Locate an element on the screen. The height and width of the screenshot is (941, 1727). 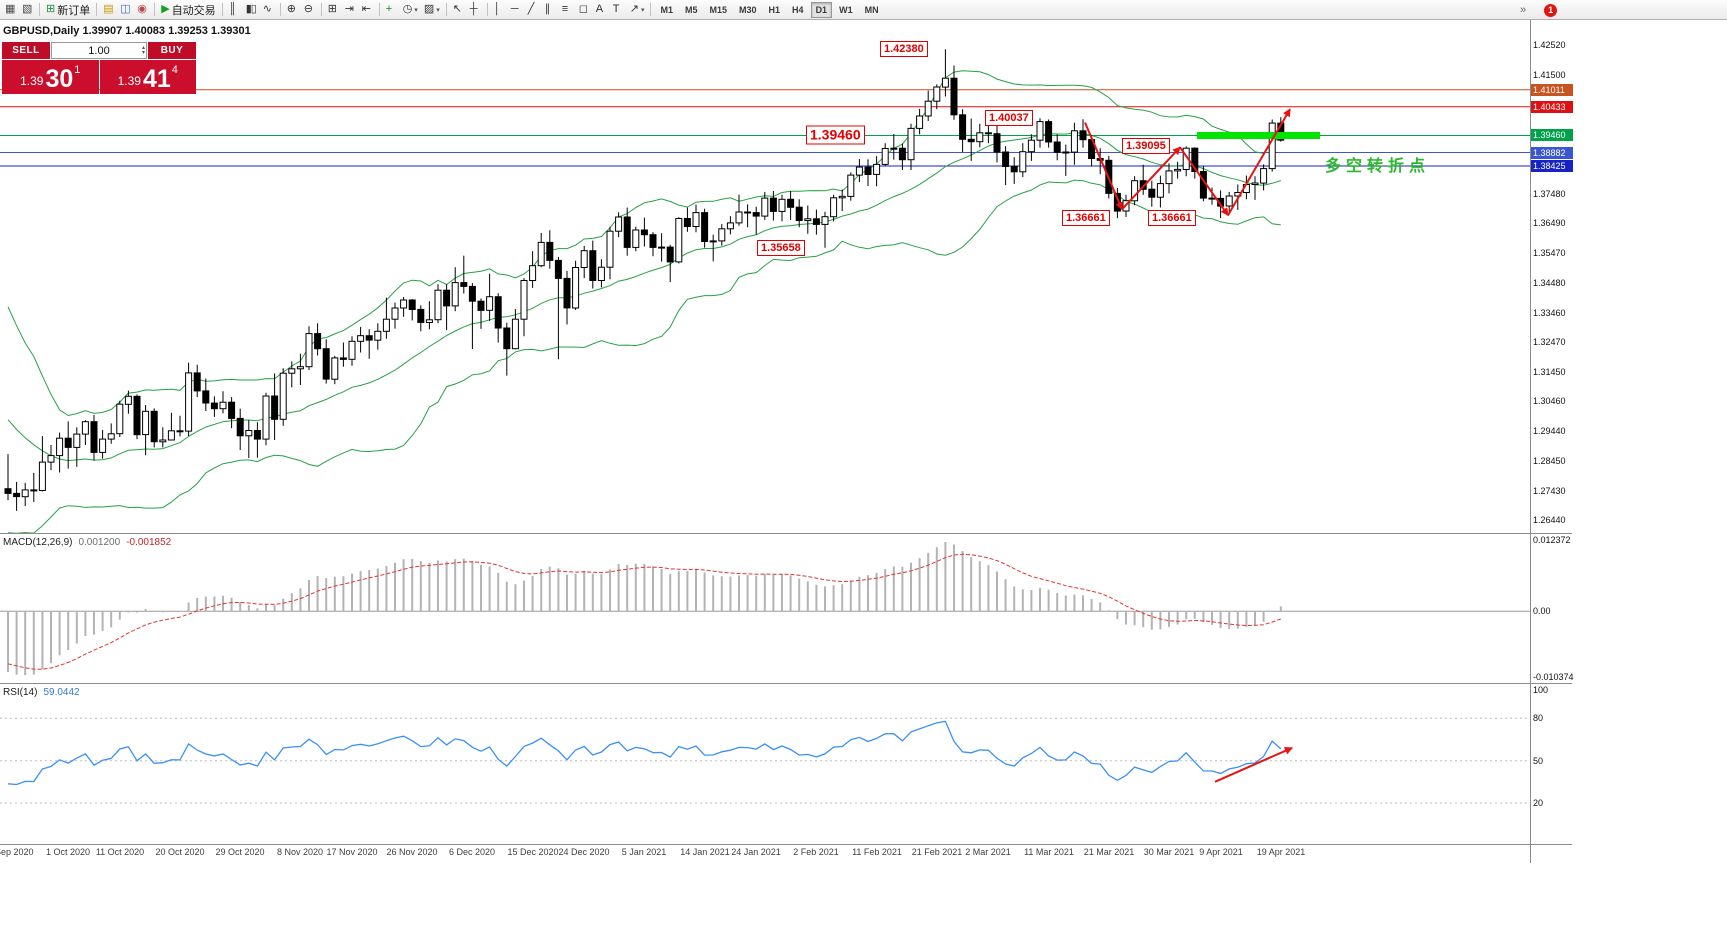
price-tag: 1.40433 is located at coordinates (1552, 107).